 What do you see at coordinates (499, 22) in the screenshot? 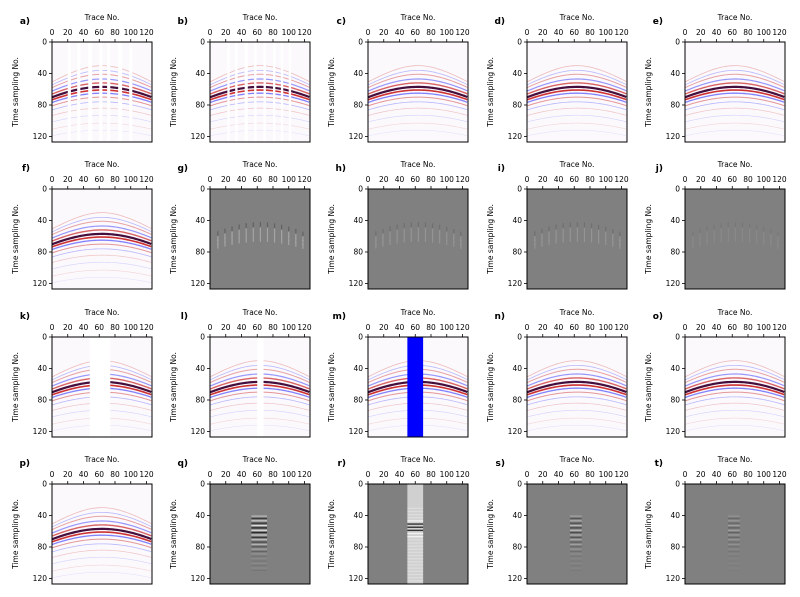
I see `panel-label: d)` at bounding box center [499, 22].